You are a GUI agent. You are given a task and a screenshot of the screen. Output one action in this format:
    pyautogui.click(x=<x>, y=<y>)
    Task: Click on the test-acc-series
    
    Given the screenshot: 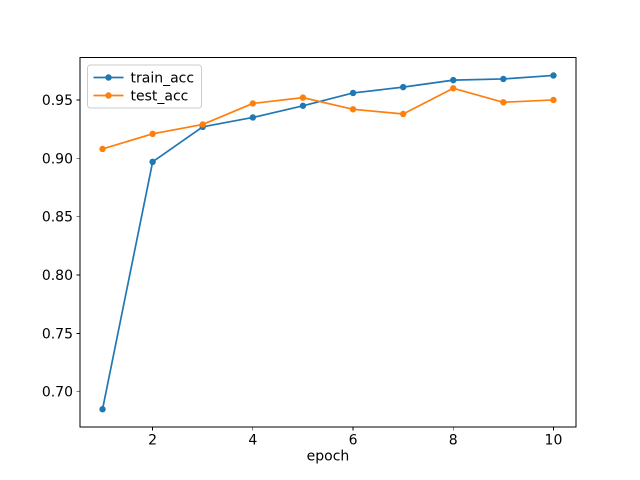 What is the action you would take?
    pyautogui.click(x=328, y=119)
    